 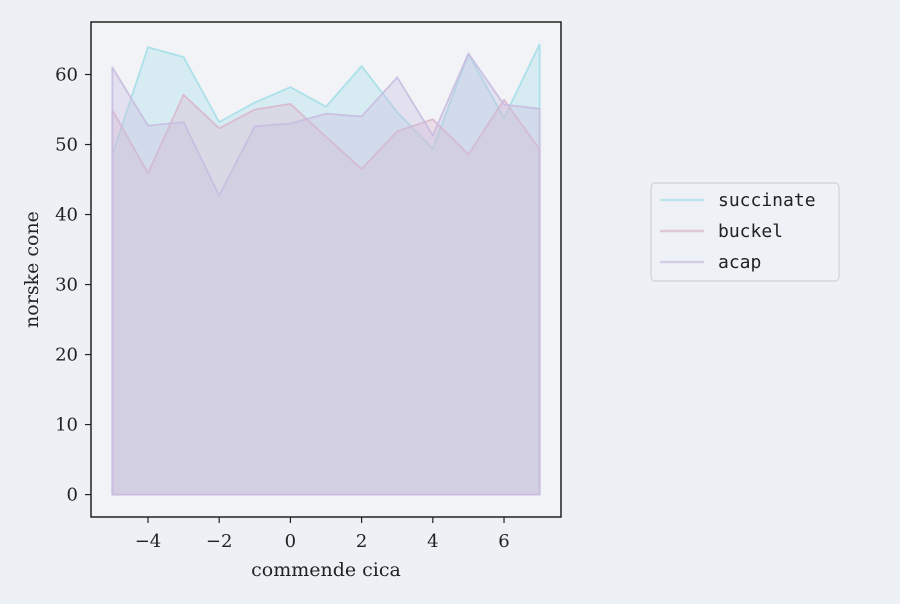 What do you see at coordinates (767, 200) in the screenshot?
I see `legend-label-succinate: succinate` at bounding box center [767, 200].